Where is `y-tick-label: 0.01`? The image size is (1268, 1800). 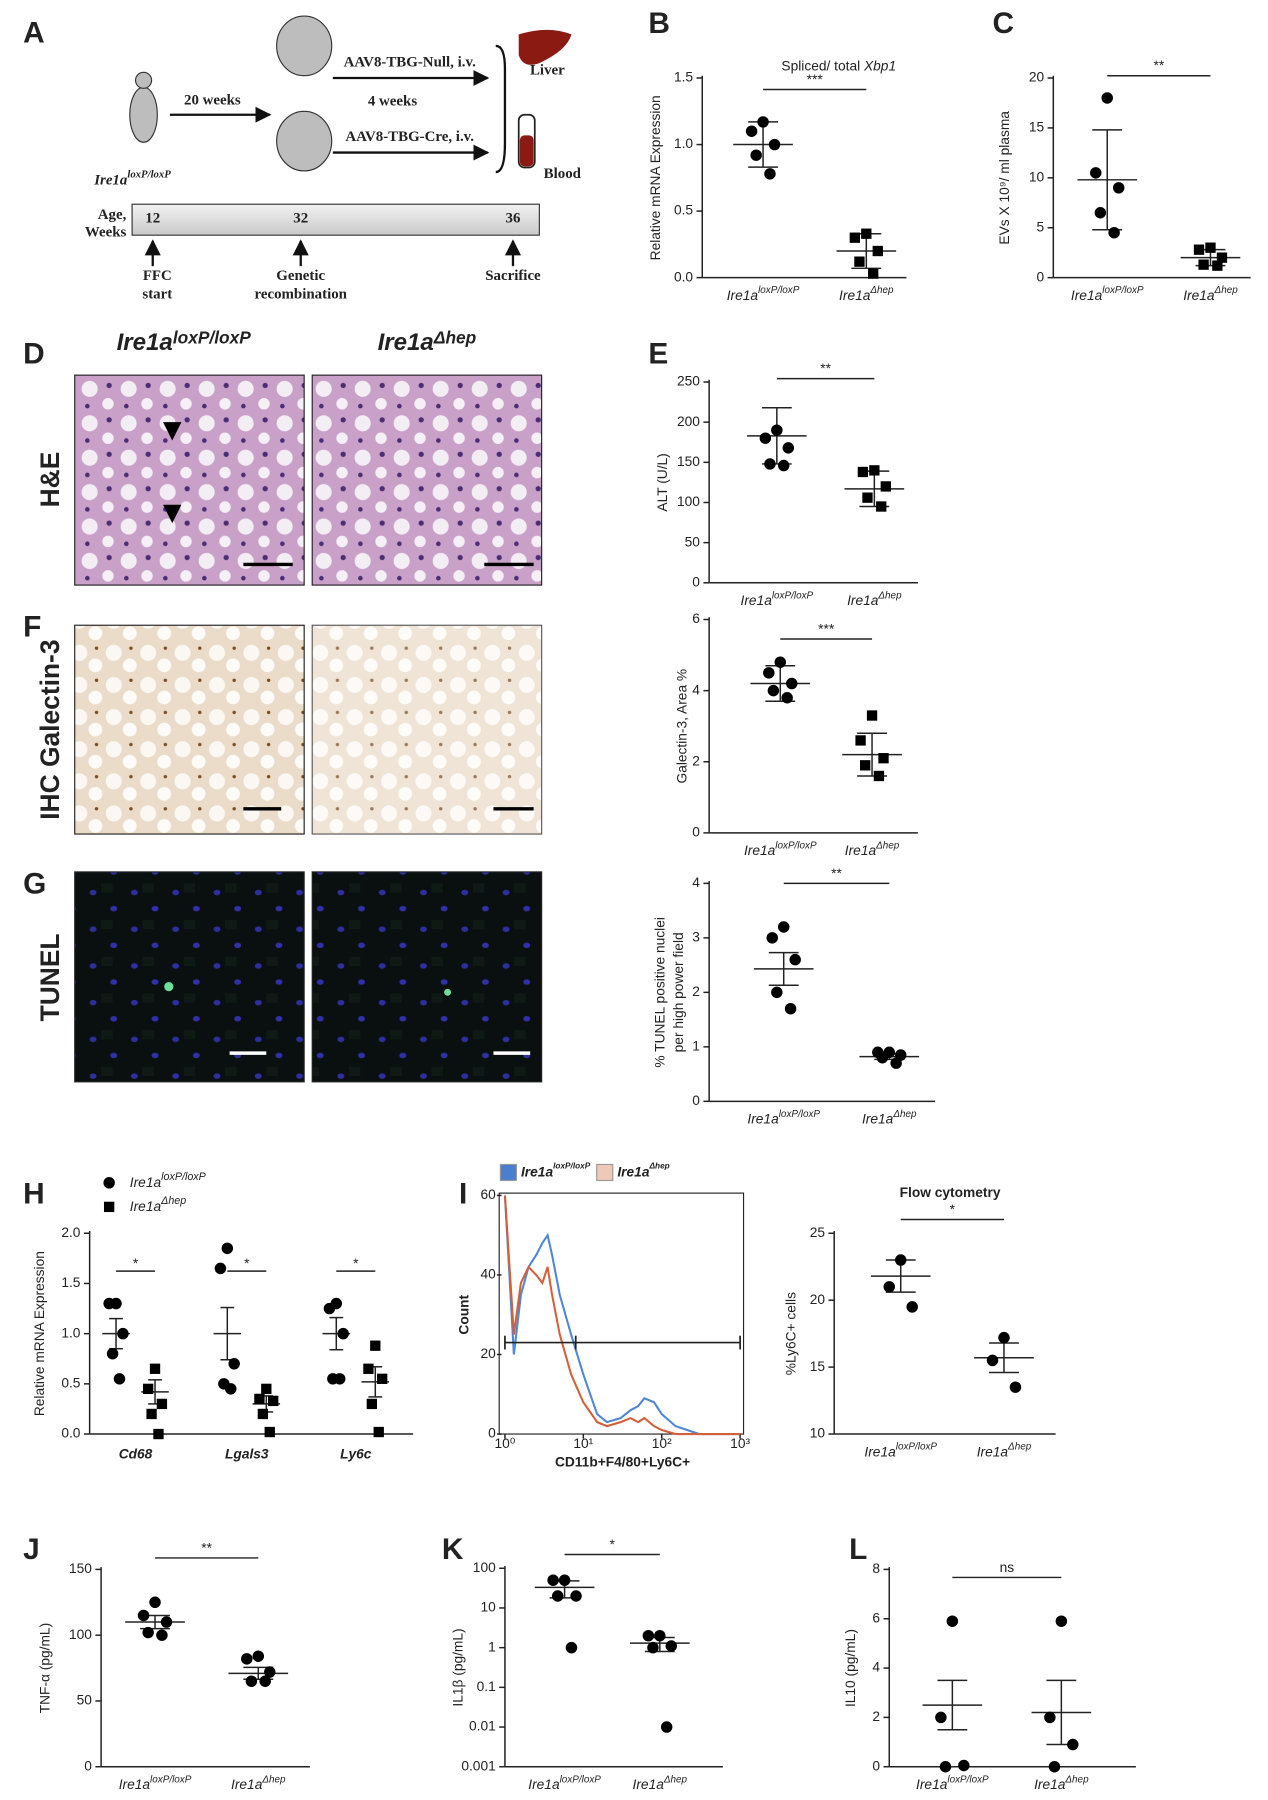
y-tick-label: 0.01 is located at coordinates (482, 1726).